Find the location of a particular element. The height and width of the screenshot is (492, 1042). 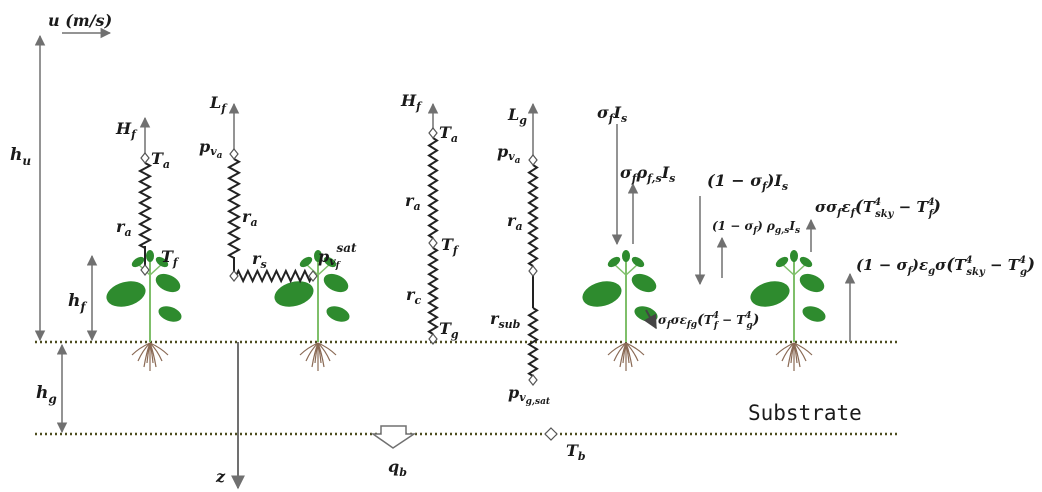

ground-saturation-label: pvg,sat is located at coordinates (529, 395).